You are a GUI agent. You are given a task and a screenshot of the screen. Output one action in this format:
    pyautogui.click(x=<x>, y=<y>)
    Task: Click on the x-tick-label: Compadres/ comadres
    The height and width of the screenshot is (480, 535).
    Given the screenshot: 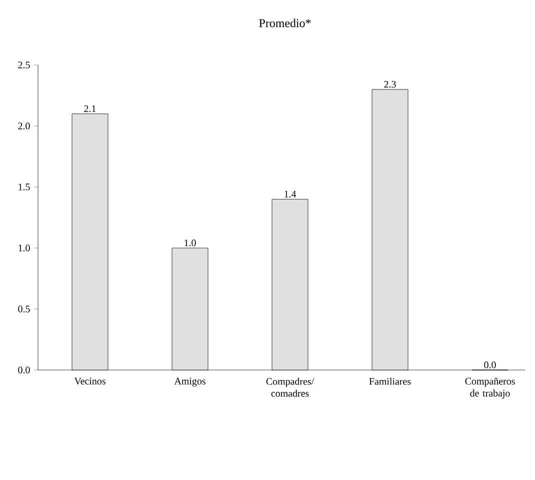 What is the action you would take?
    pyautogui.click(x=290, y=387)
    